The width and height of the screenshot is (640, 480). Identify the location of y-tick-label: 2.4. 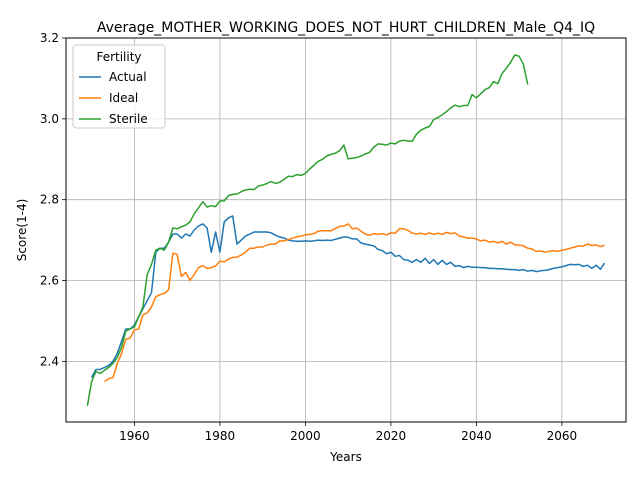
(49, 361).